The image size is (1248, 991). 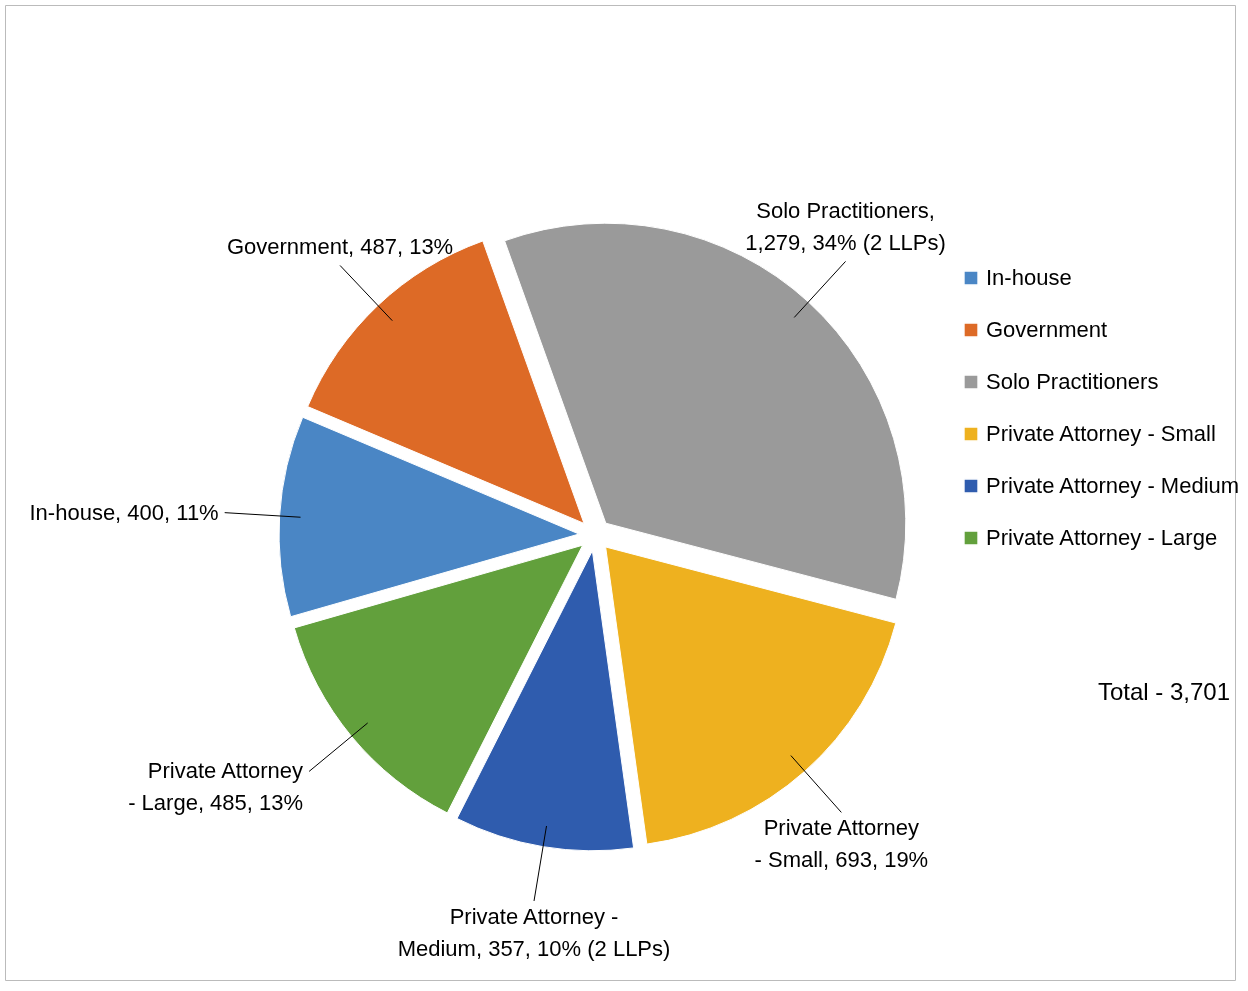 I want to click on legend-label: Private Attorney - Medium, so click(x=1113, y=485).